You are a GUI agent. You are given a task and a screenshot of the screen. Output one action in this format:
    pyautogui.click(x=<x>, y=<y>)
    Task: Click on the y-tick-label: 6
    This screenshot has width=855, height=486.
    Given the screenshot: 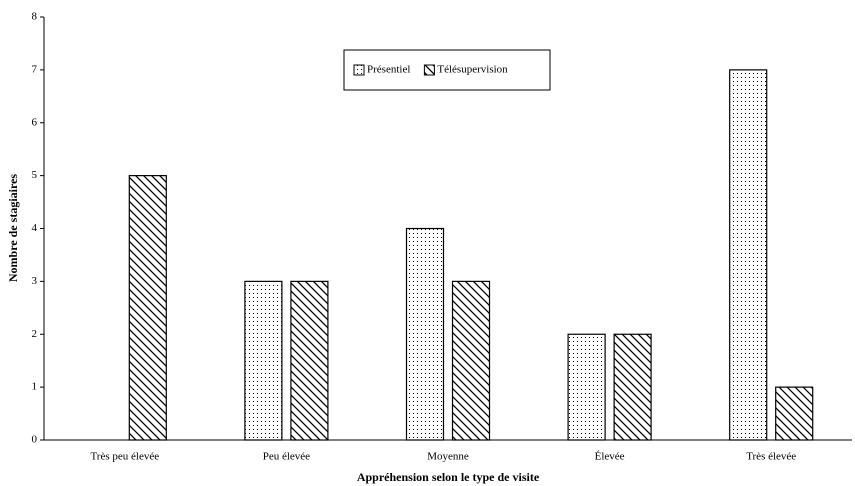 What is the action you would take?
    pyautogui.click(x=35, y=122)
    